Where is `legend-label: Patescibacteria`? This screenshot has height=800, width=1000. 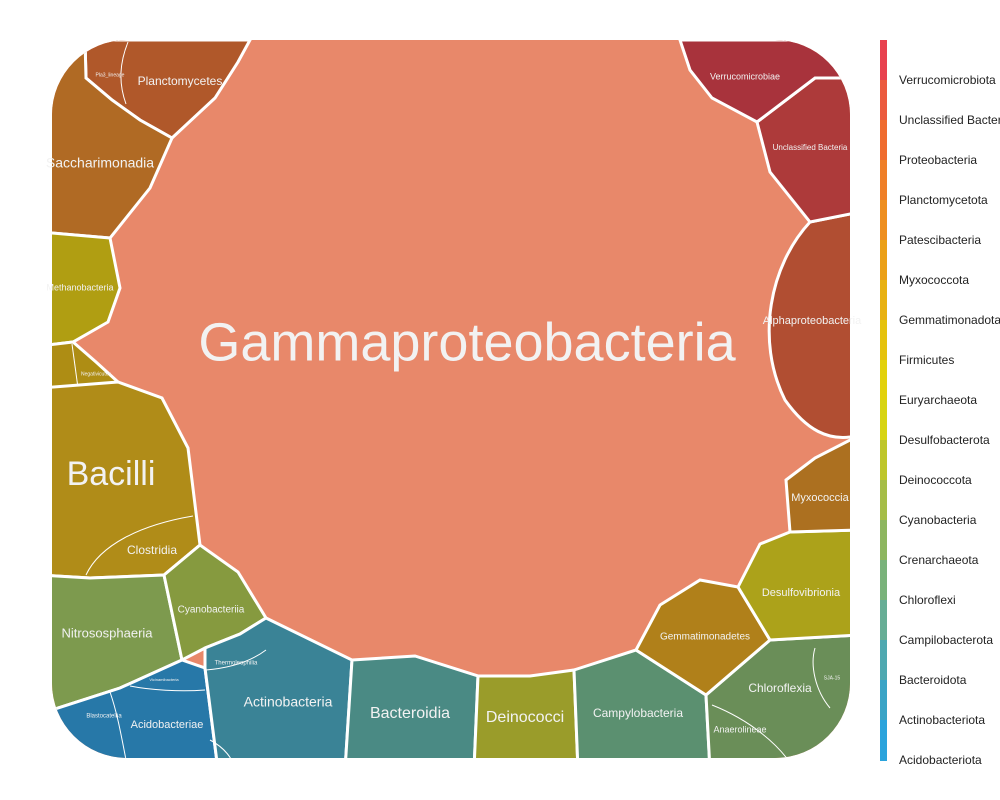
legend-label: Patescibacteria is located at coordinates (940, 240).